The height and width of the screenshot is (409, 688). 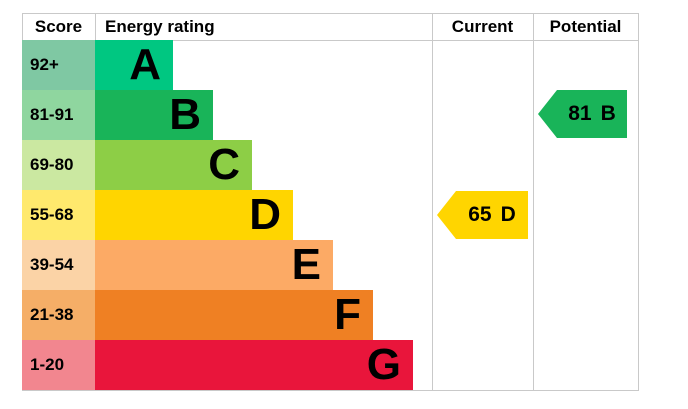 I want to click on band-bar-g: G, so click(x=254, y=365).